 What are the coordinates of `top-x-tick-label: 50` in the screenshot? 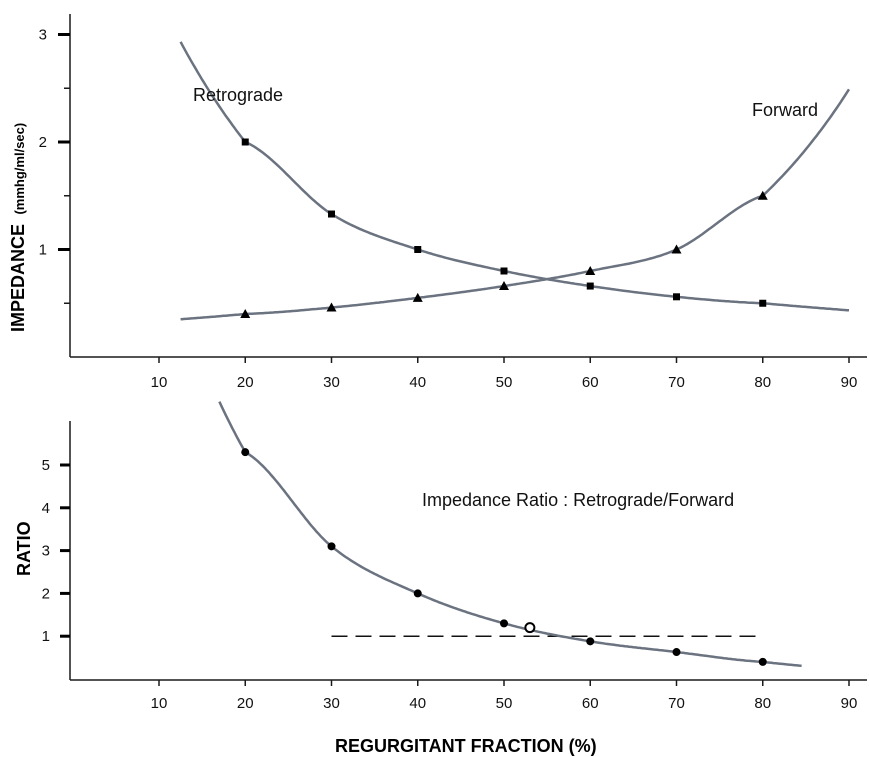 It's located at (504, 382).